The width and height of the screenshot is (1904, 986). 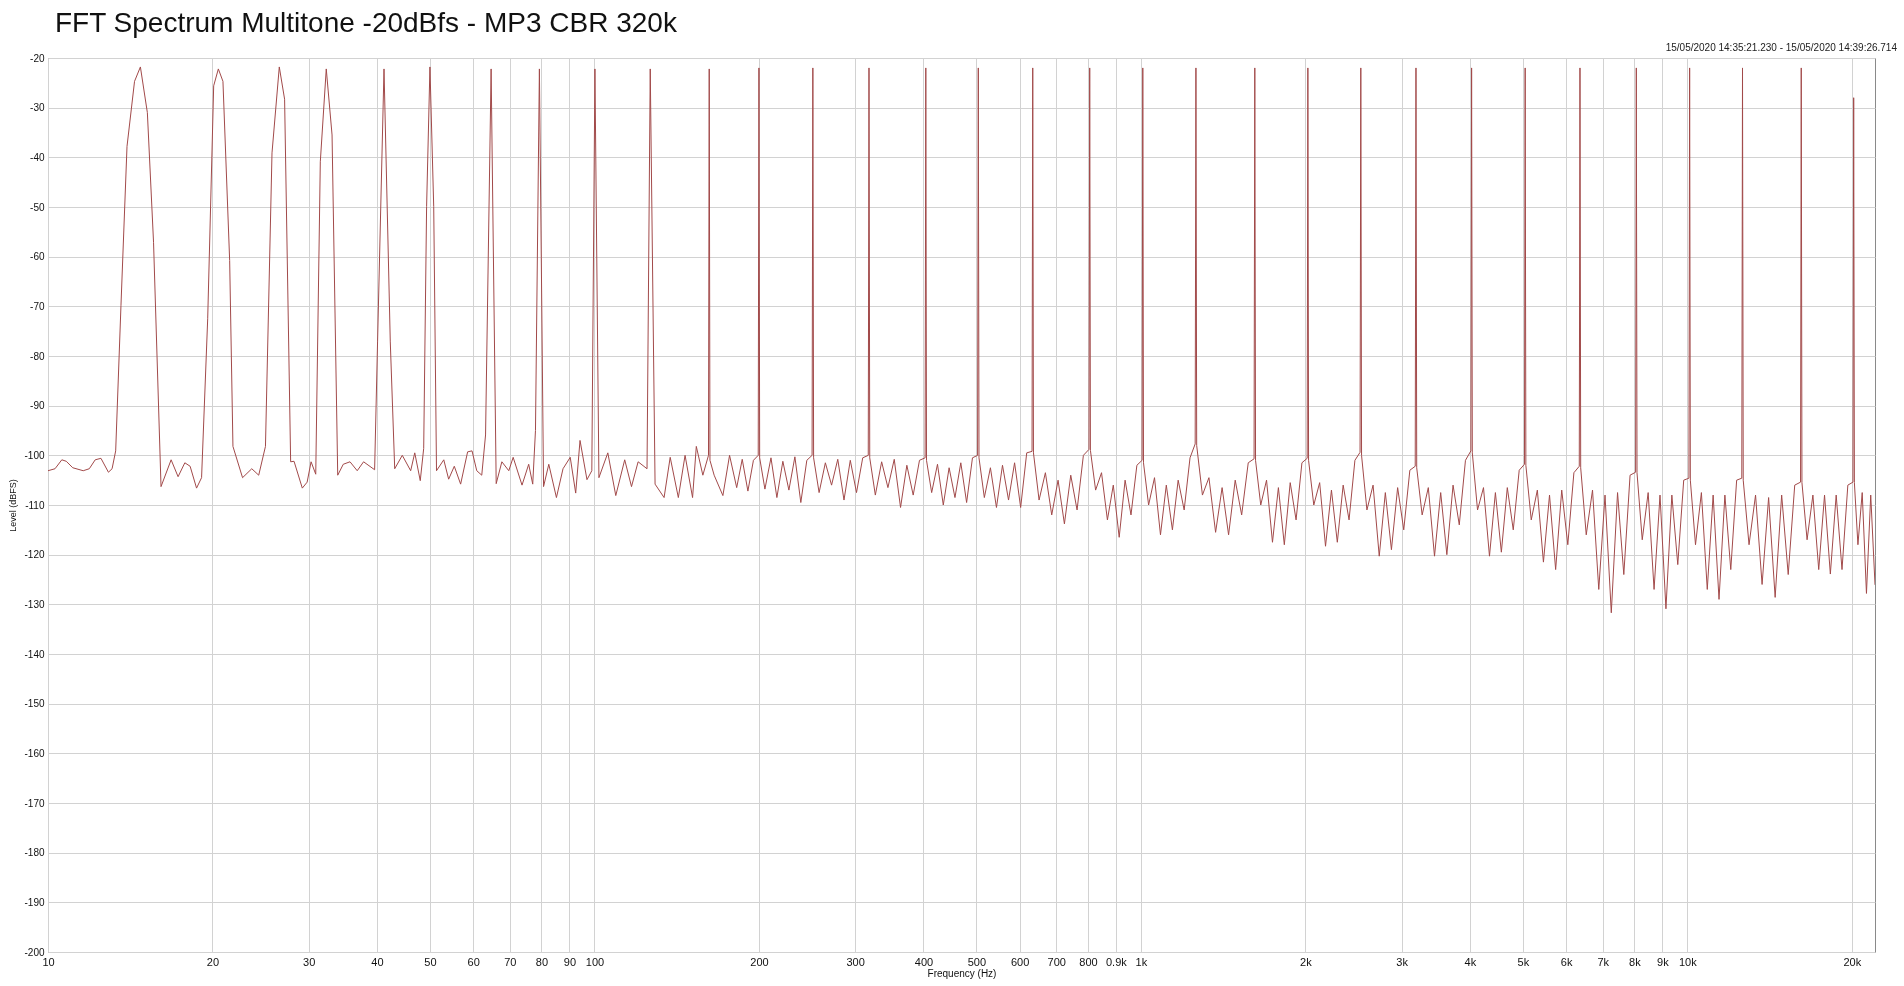 What do you see at coordinates (48, 961) in the screenshot?
I see `x-tick-label: 10` at bounding box center [48, 961].